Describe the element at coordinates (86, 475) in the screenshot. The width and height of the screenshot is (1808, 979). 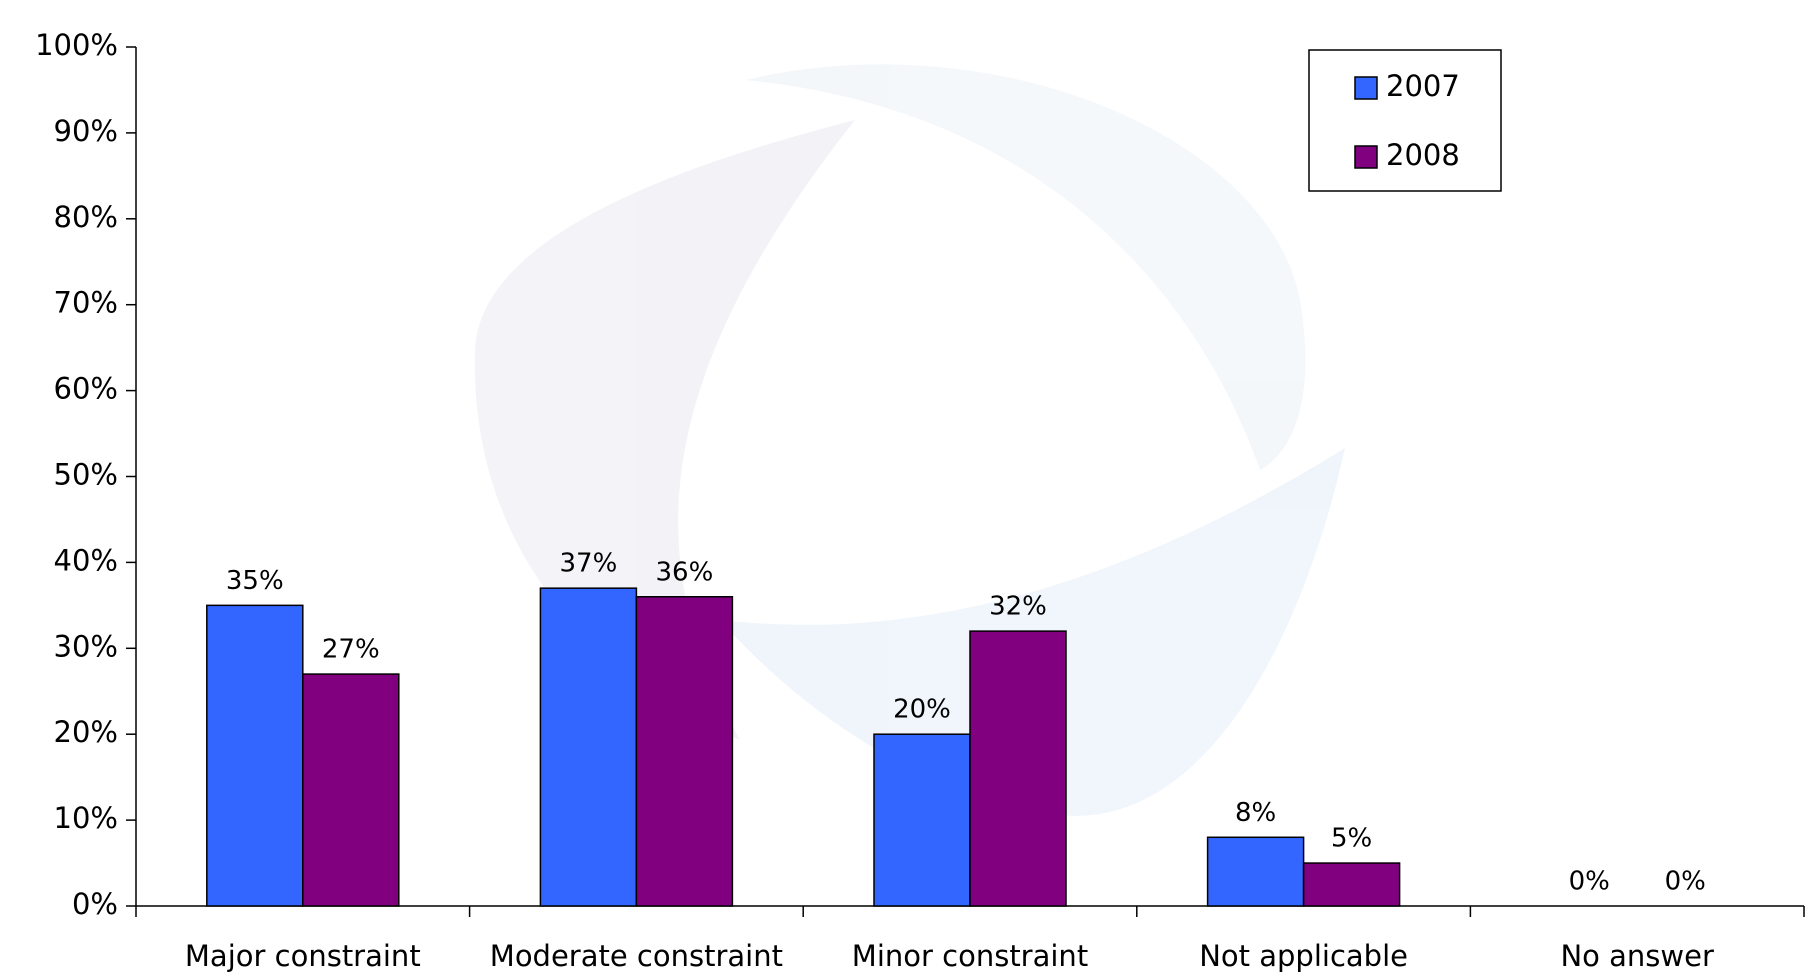
I see `y-tick-label: 50%` at that location.